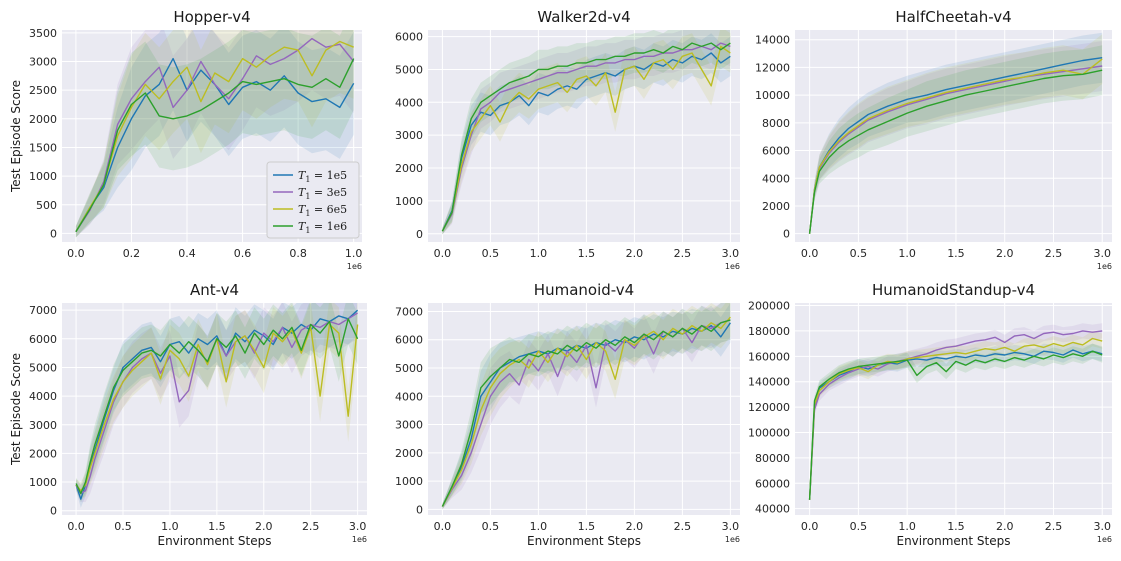  I want to click on y-tick-label: 8000, so click(776, 123).